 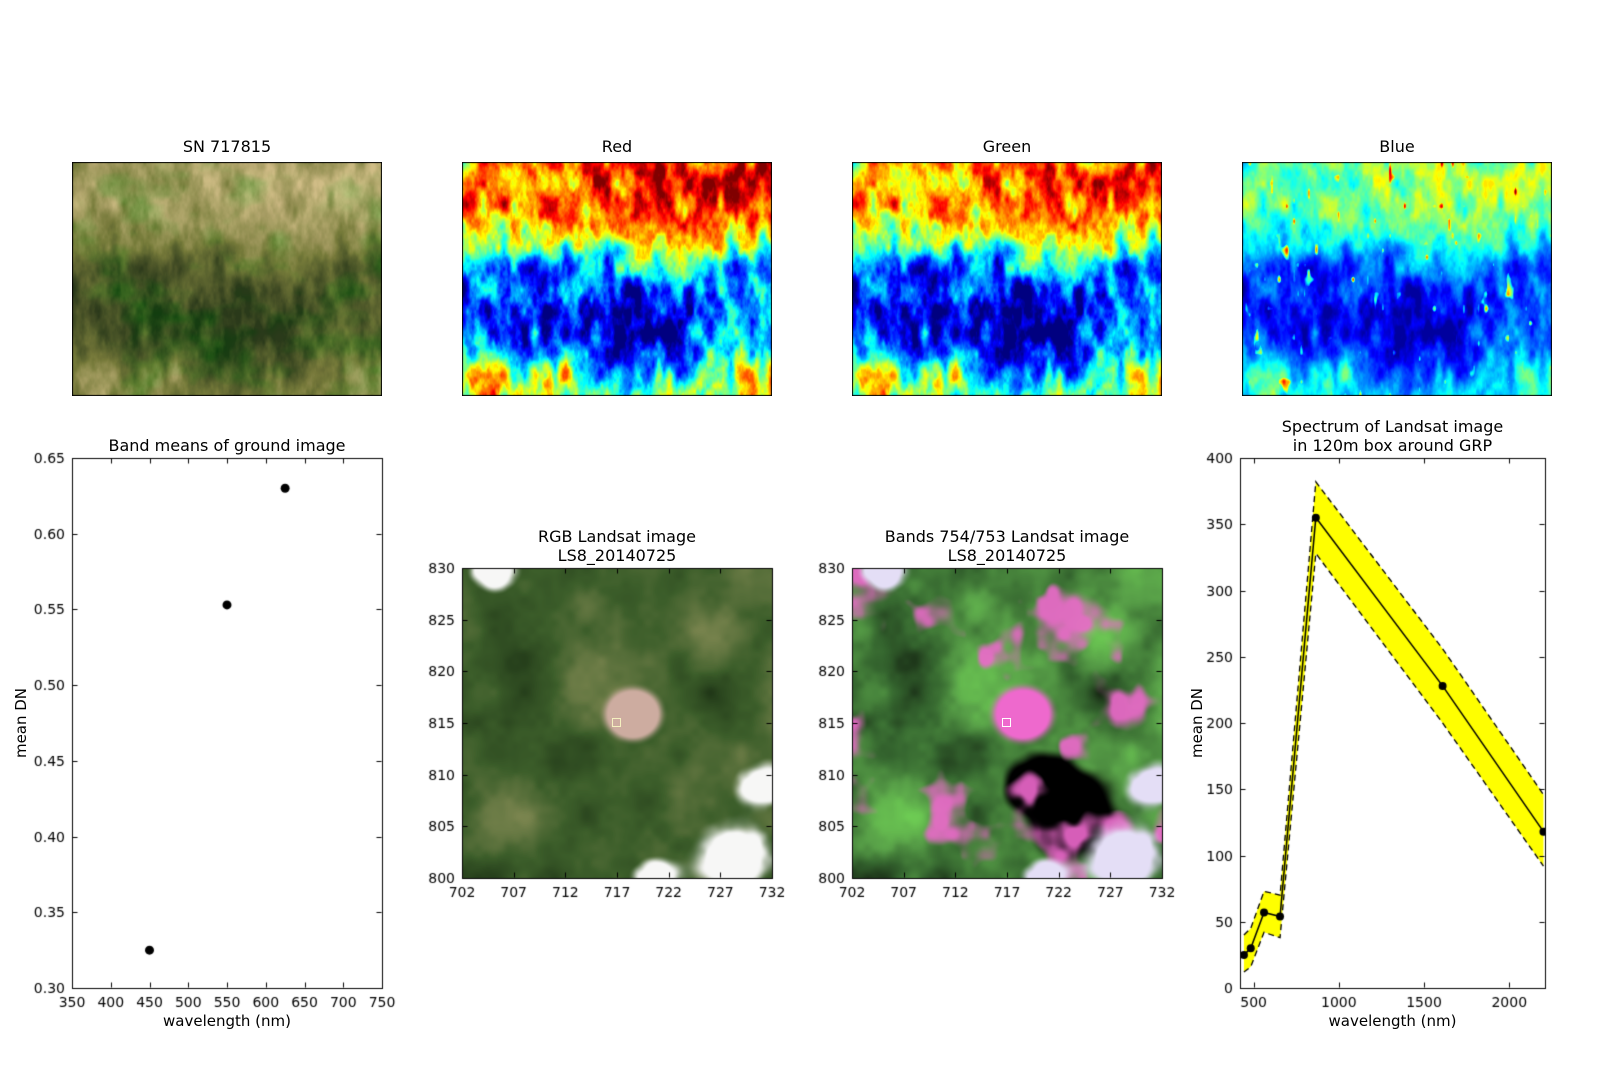 I want to click on rgb-landsat-title-line1: RGB Landsat image, so click(x=617, y=536).